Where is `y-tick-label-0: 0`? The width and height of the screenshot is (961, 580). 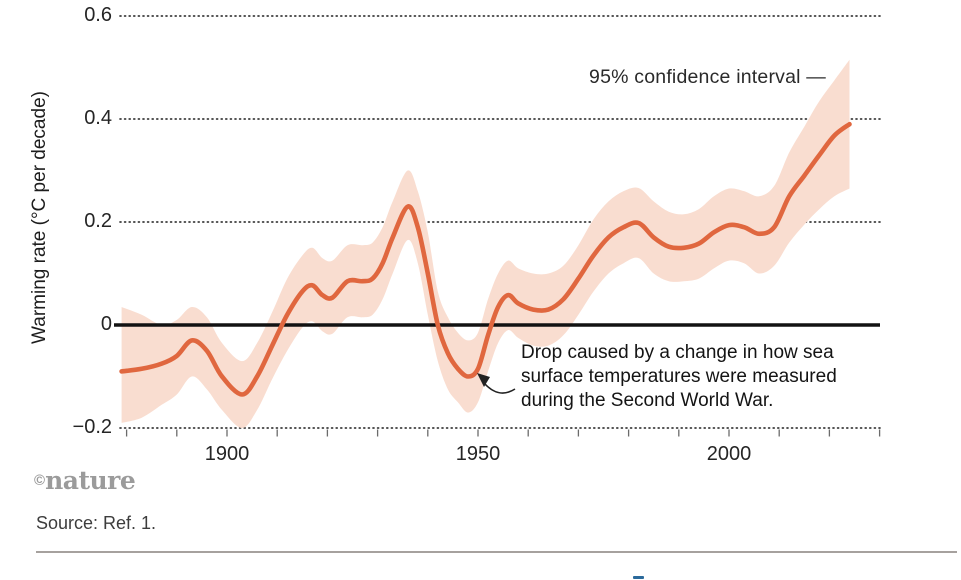
y-tick-label-0: 0 is located at coordinates (106, 324).